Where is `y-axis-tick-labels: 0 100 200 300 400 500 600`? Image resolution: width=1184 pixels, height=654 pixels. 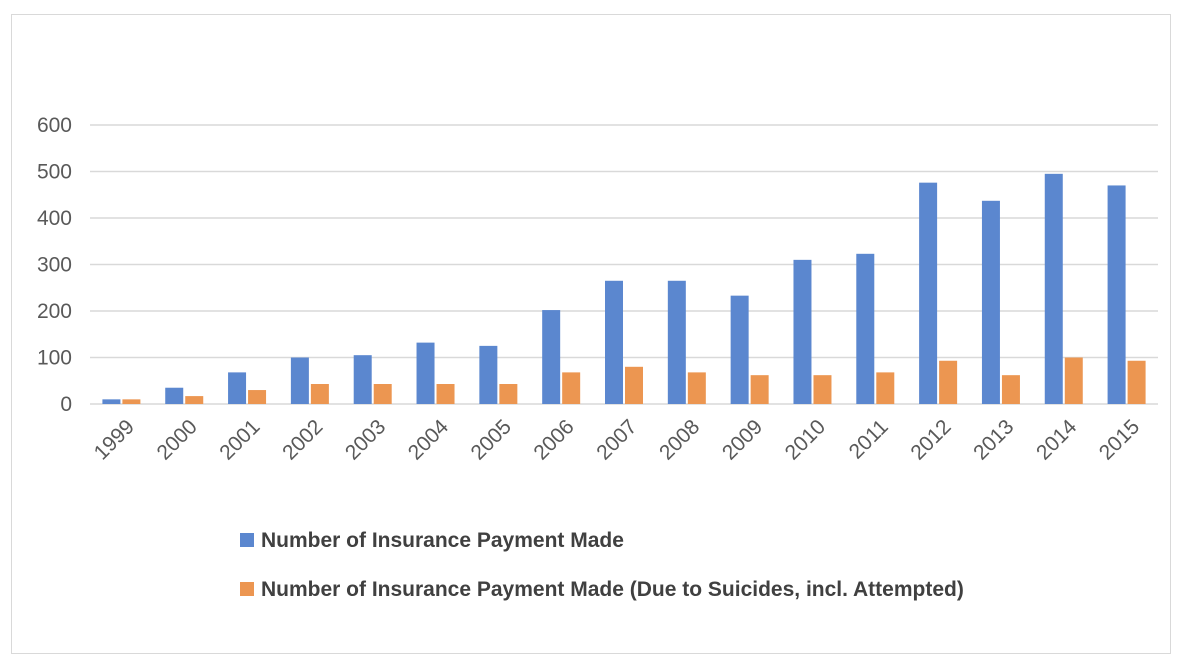 y-axis-tick-labels: 0 100 200 300 400 500 600 is located at coordinates (54, 265).